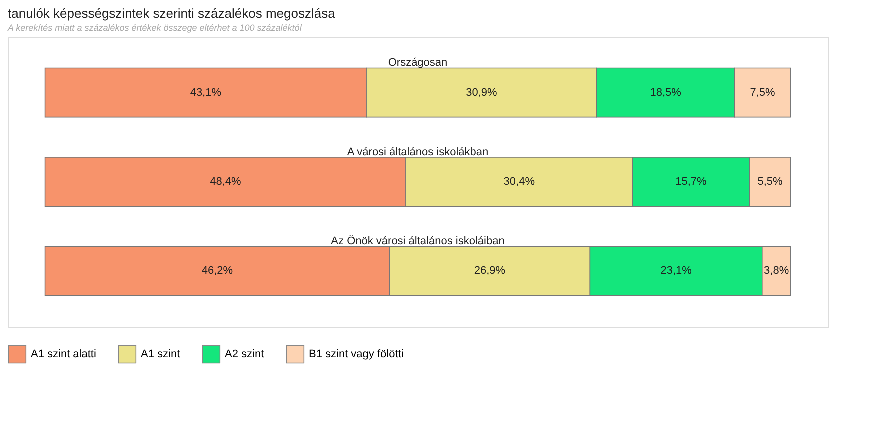 The width and height of the screenshot is (889, 421). Describe the element at coordinates (244, 354) in the screenshot. I see `legend-label: A2 szint` at that location.